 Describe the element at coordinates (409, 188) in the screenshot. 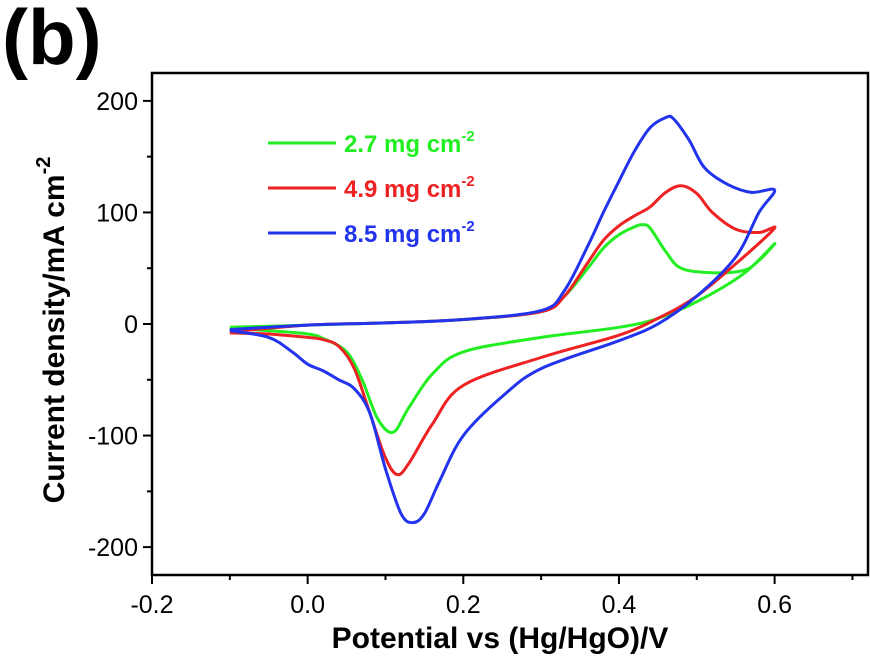

I see `legend-label-2: 4.9 mg cm-2` at that location.